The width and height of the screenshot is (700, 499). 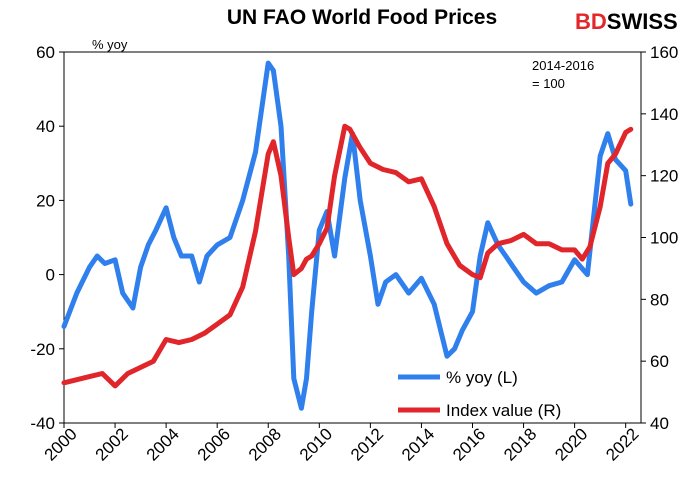 I want to click on right-tick-label: 60, so click(x=659, y=361).